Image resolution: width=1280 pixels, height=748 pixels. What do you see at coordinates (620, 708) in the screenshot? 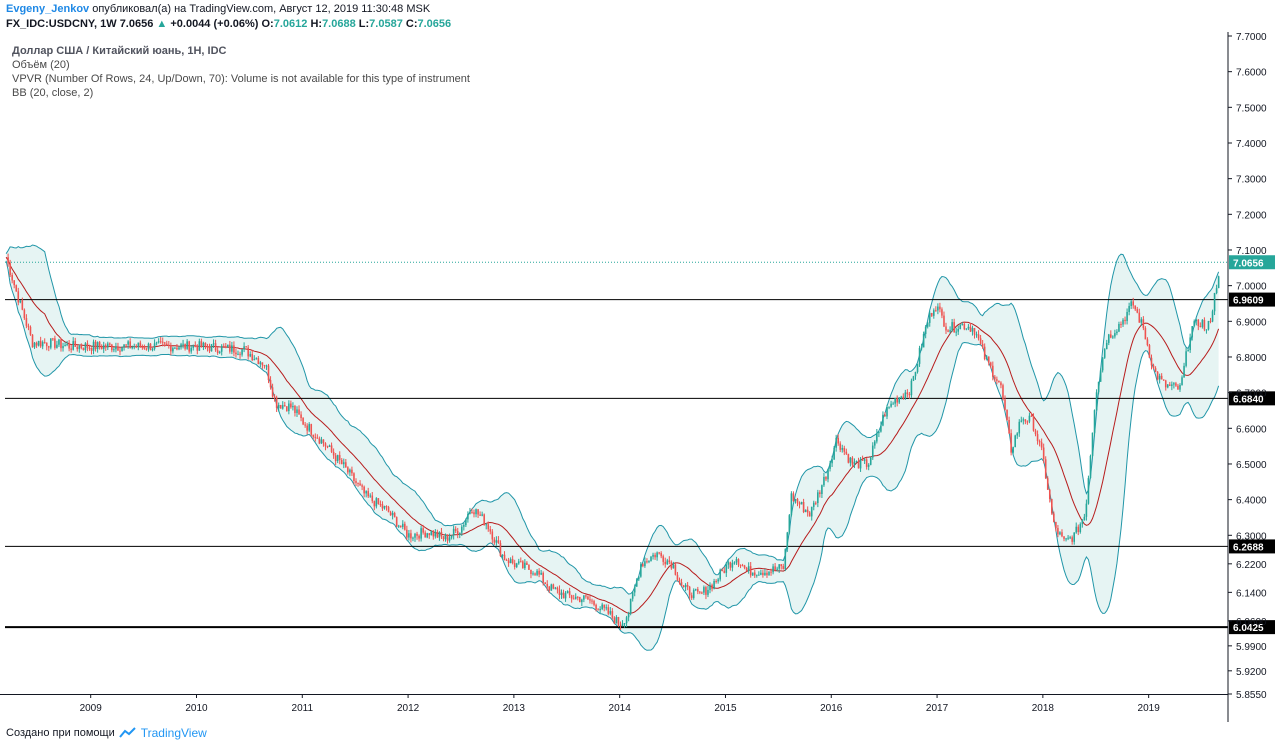
I see `x-tick-label: 2014` at bounding box center [620, 708].